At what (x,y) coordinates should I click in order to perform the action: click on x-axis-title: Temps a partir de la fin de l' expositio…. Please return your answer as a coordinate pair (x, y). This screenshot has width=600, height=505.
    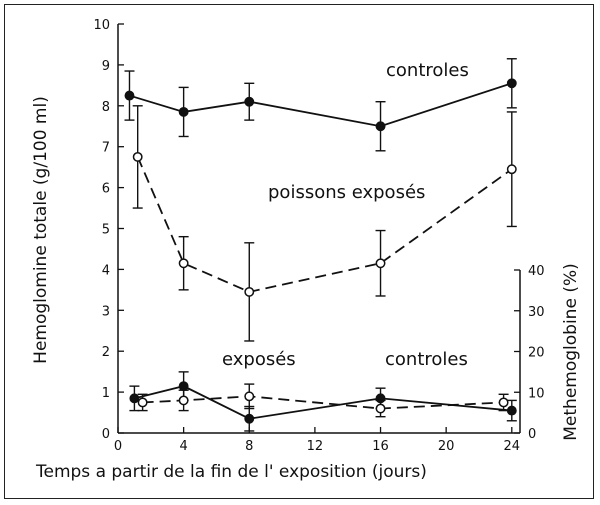
    Looking at the image, I should click on (231, 472).